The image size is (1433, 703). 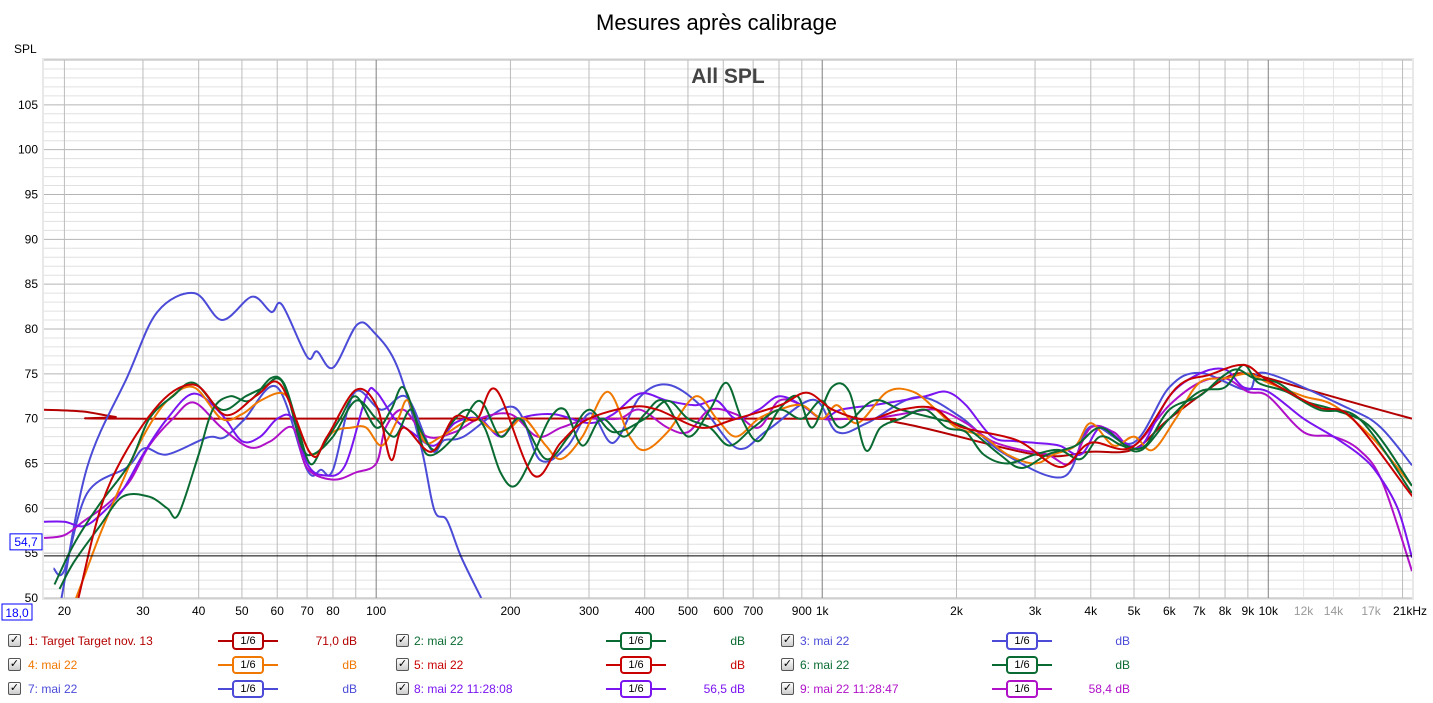 What do you see at coordinates (32, 239) in the screenshot?
I see `y-tick-label: 90` at bounding box center [32, 239].